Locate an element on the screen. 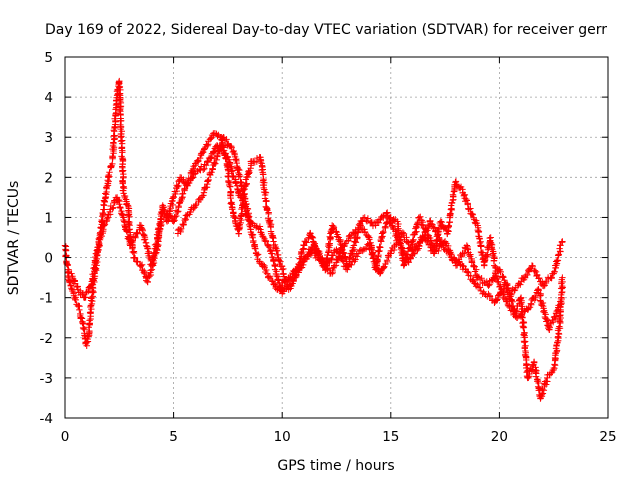 The image size is (640, 485). y-tick-label: -3 is located at coordinates (46, 379).